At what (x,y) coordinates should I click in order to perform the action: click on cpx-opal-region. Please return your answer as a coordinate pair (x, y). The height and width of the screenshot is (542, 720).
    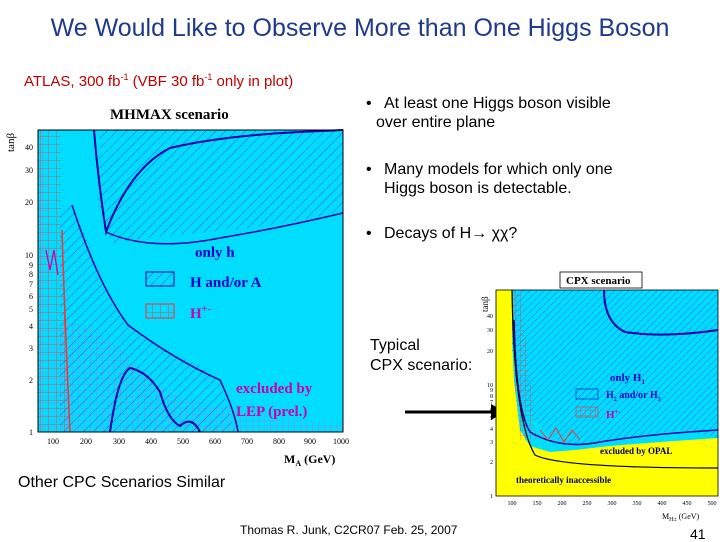
    Looking at the image, I should click on (659, 313).